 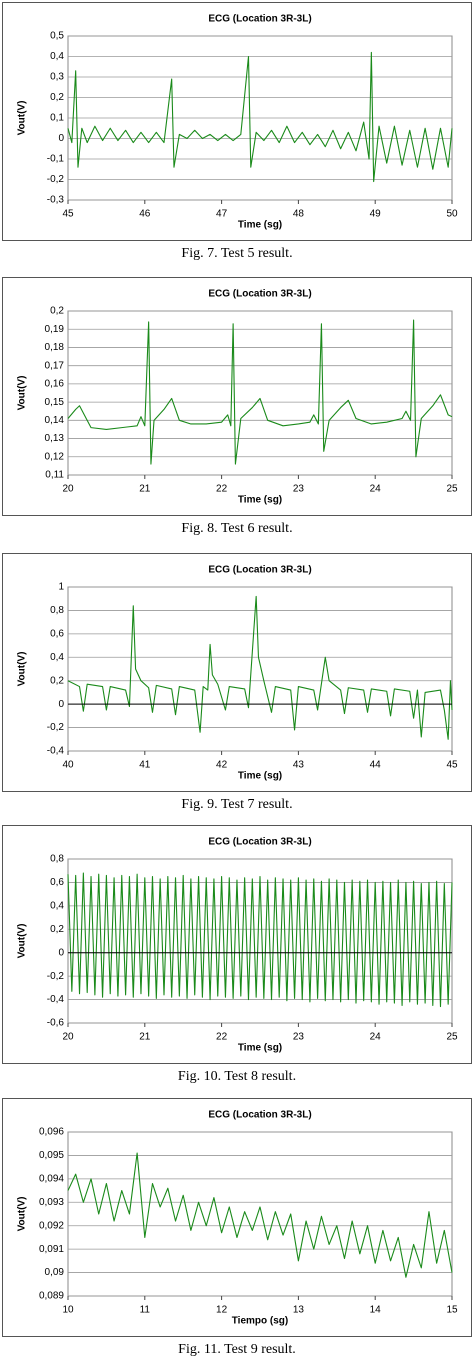 What do you see at coordinates (55, 438) in the screenshot?
I see `y-tick-label: 0,13` at bounding box center [55, 438].